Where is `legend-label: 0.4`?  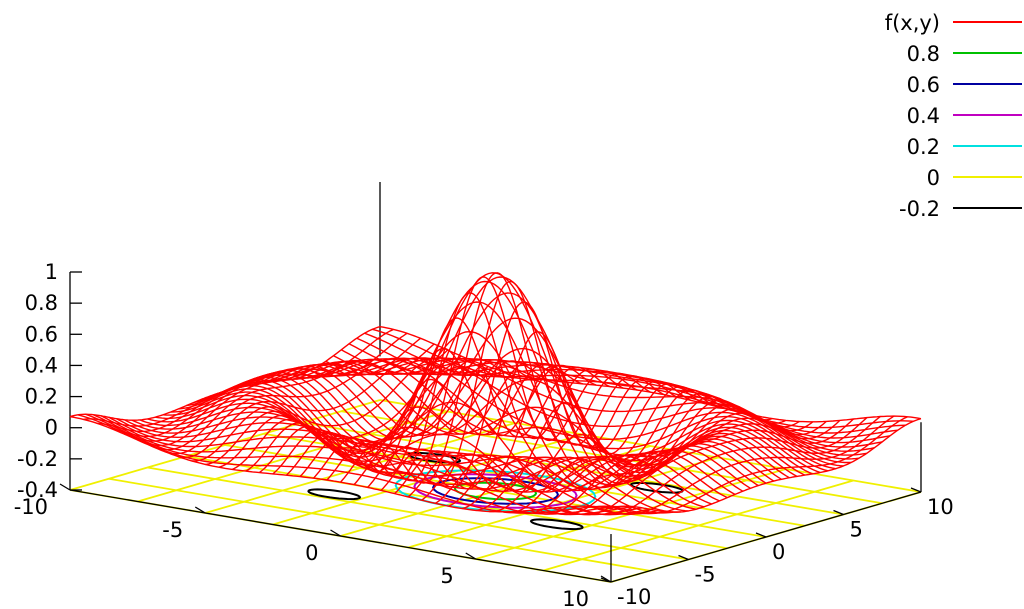
legend-label: 0.4 is located at coordinates (923, 116).